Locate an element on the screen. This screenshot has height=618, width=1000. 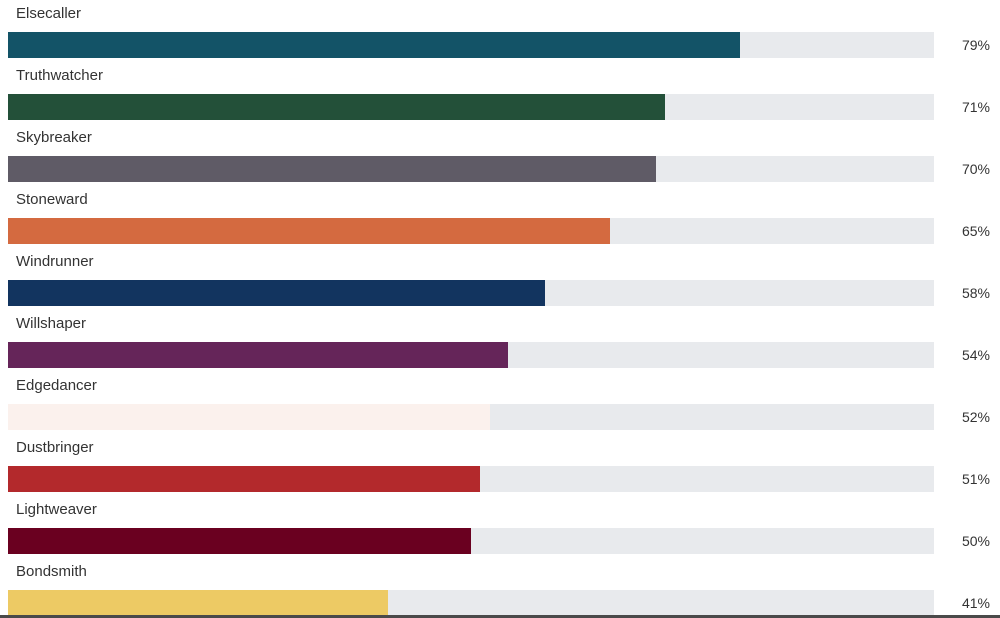
bar-row: Stoneward 65% is located at coordinates (500, 217).